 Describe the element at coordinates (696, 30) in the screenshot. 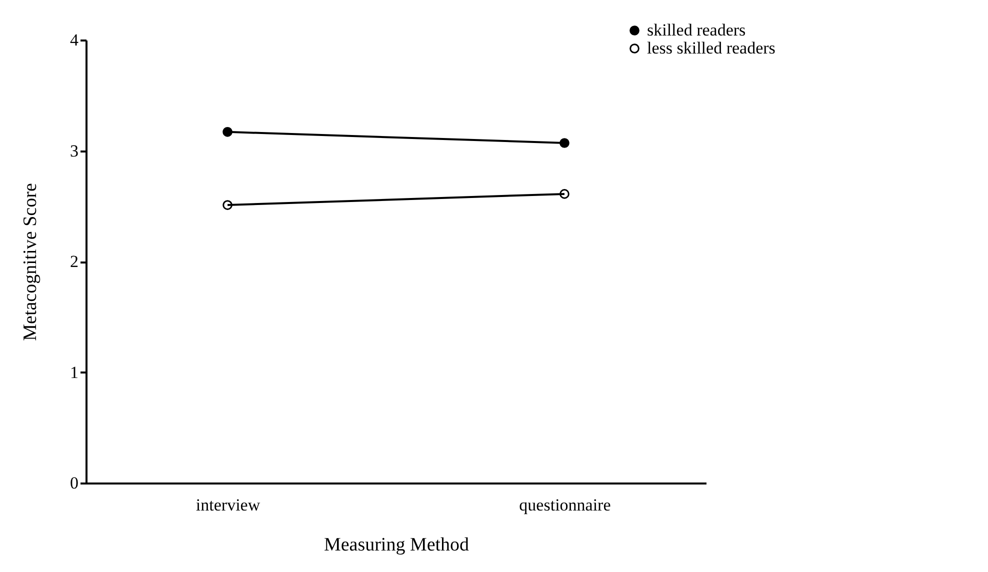

I see `legend-label: skilled readers` at that location.